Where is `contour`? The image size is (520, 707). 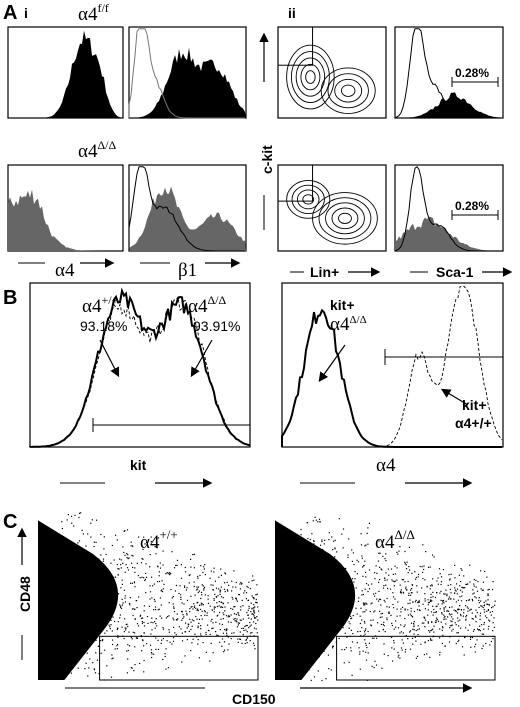 contour is located at coordinates (345, 218).